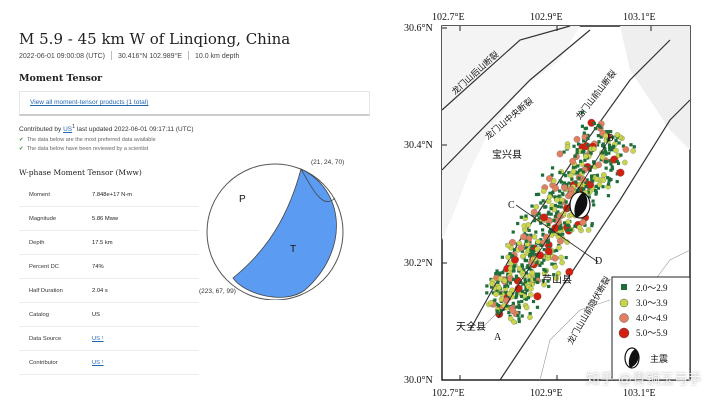 The height and width of the screenshot is (411, 720). I want to click on data-source-link: US ¹, so click(98, 339).